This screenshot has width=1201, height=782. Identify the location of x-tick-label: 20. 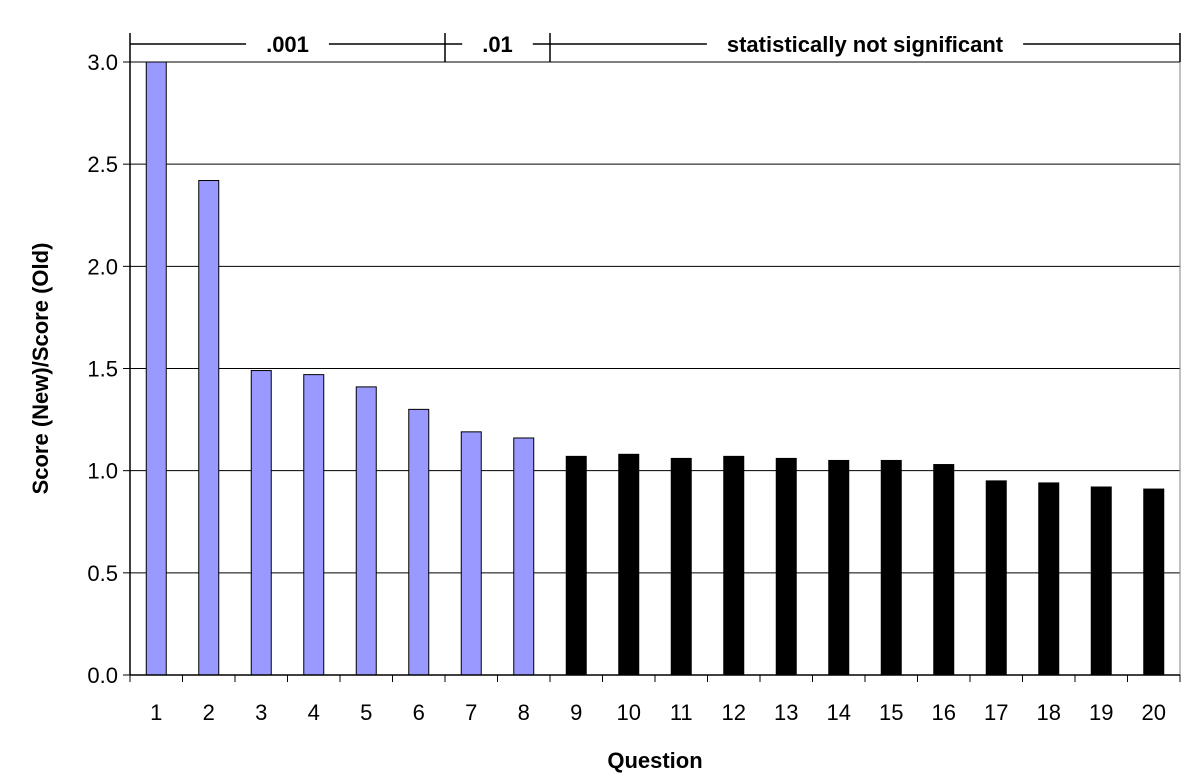
(1154, 712).